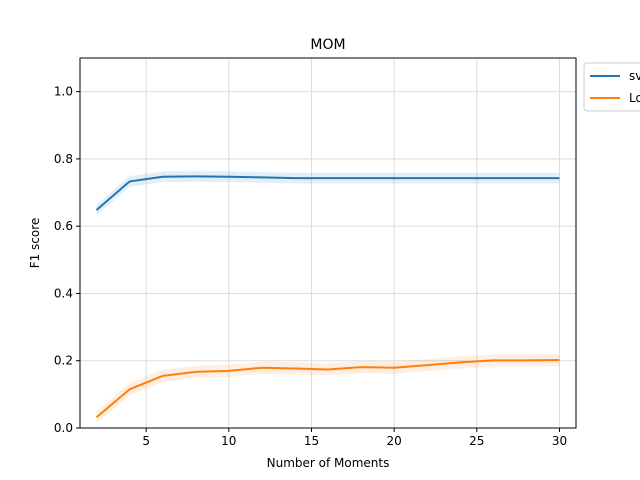 Image resolution: width=640 pixels, height=480 pixels. Describe the element at coordinates (311, 441) in the screenshot. I see `x-tick-label: 15` at that location.